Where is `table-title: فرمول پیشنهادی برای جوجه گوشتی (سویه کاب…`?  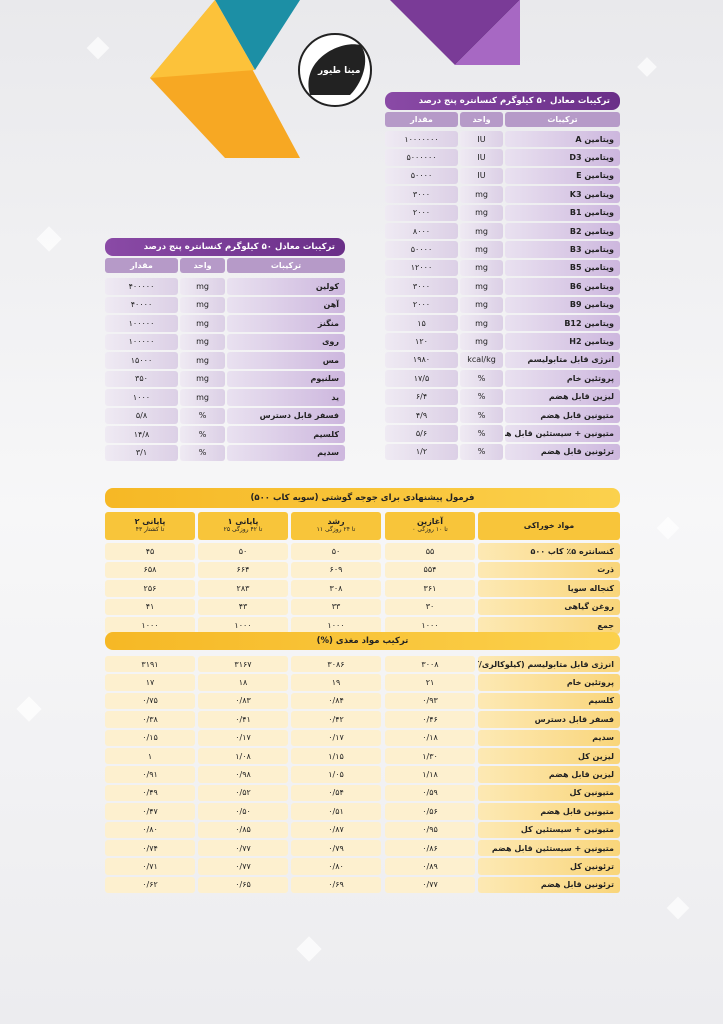
table-title: فرمول پیشنهادی برای جوجه گوشتی (سویه کاب… is located at coordinates (362, 498).